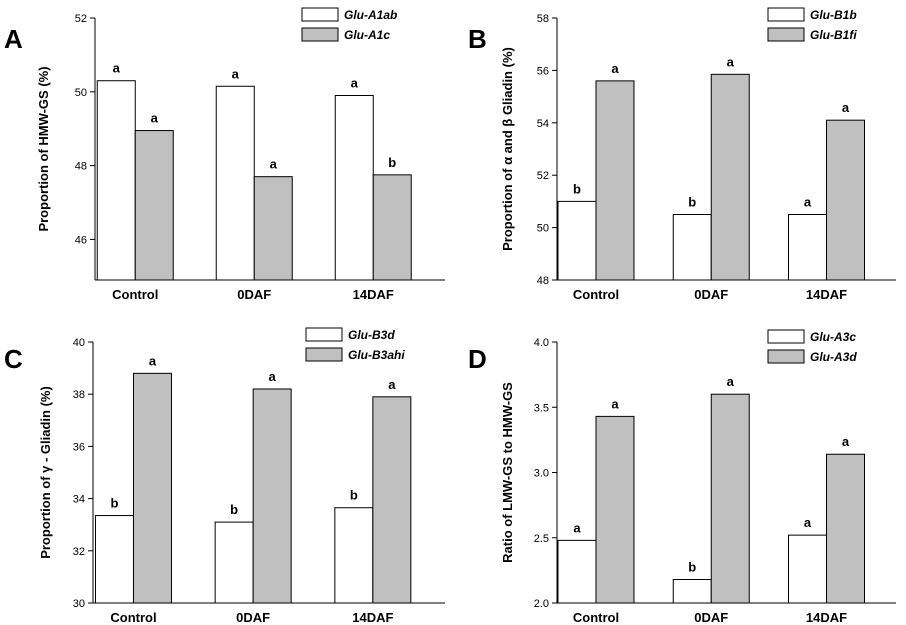 This screenshot has height=625, width=906. Describe the element at coordinates (543, 19) in the screenshot. I see `y-tick-label: 58` at that location.